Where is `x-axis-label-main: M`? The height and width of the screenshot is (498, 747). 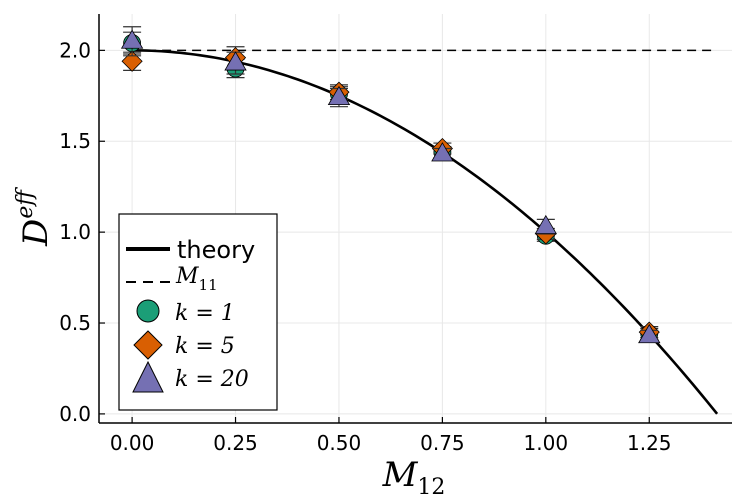
x-axis-label-main: M is located at coordinates (400, 475).